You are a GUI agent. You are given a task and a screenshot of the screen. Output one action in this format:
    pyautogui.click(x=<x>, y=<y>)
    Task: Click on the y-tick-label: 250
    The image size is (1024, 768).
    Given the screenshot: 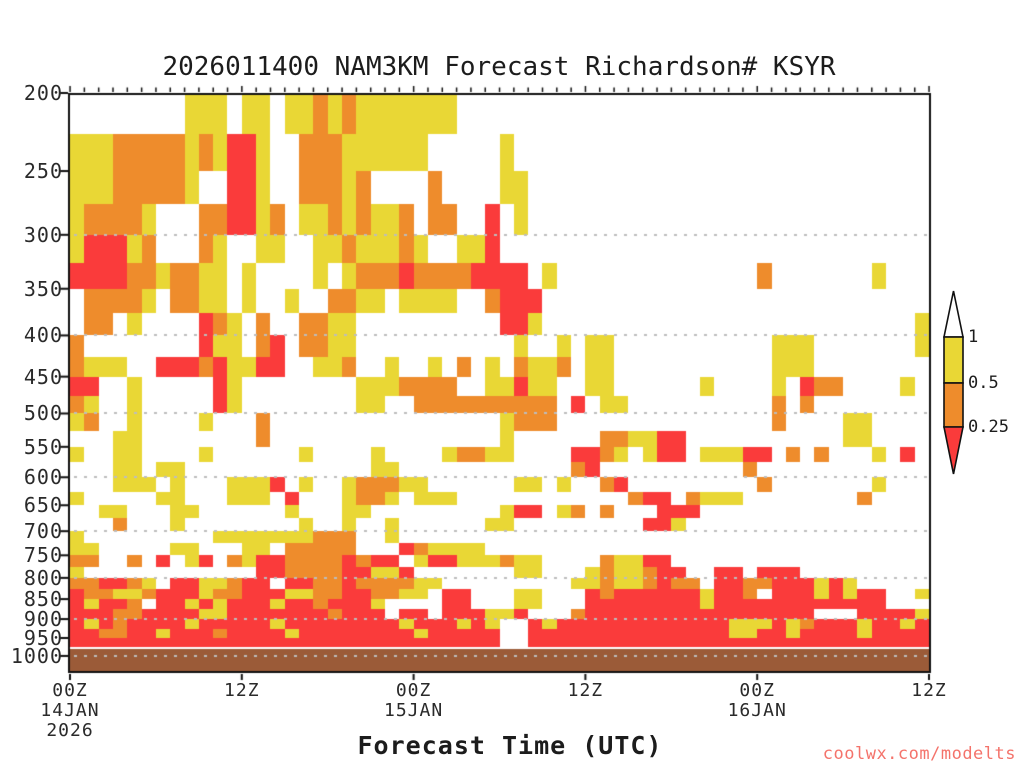 What is the action you would take?
    pyautogui.click(x=43, y=171)
    